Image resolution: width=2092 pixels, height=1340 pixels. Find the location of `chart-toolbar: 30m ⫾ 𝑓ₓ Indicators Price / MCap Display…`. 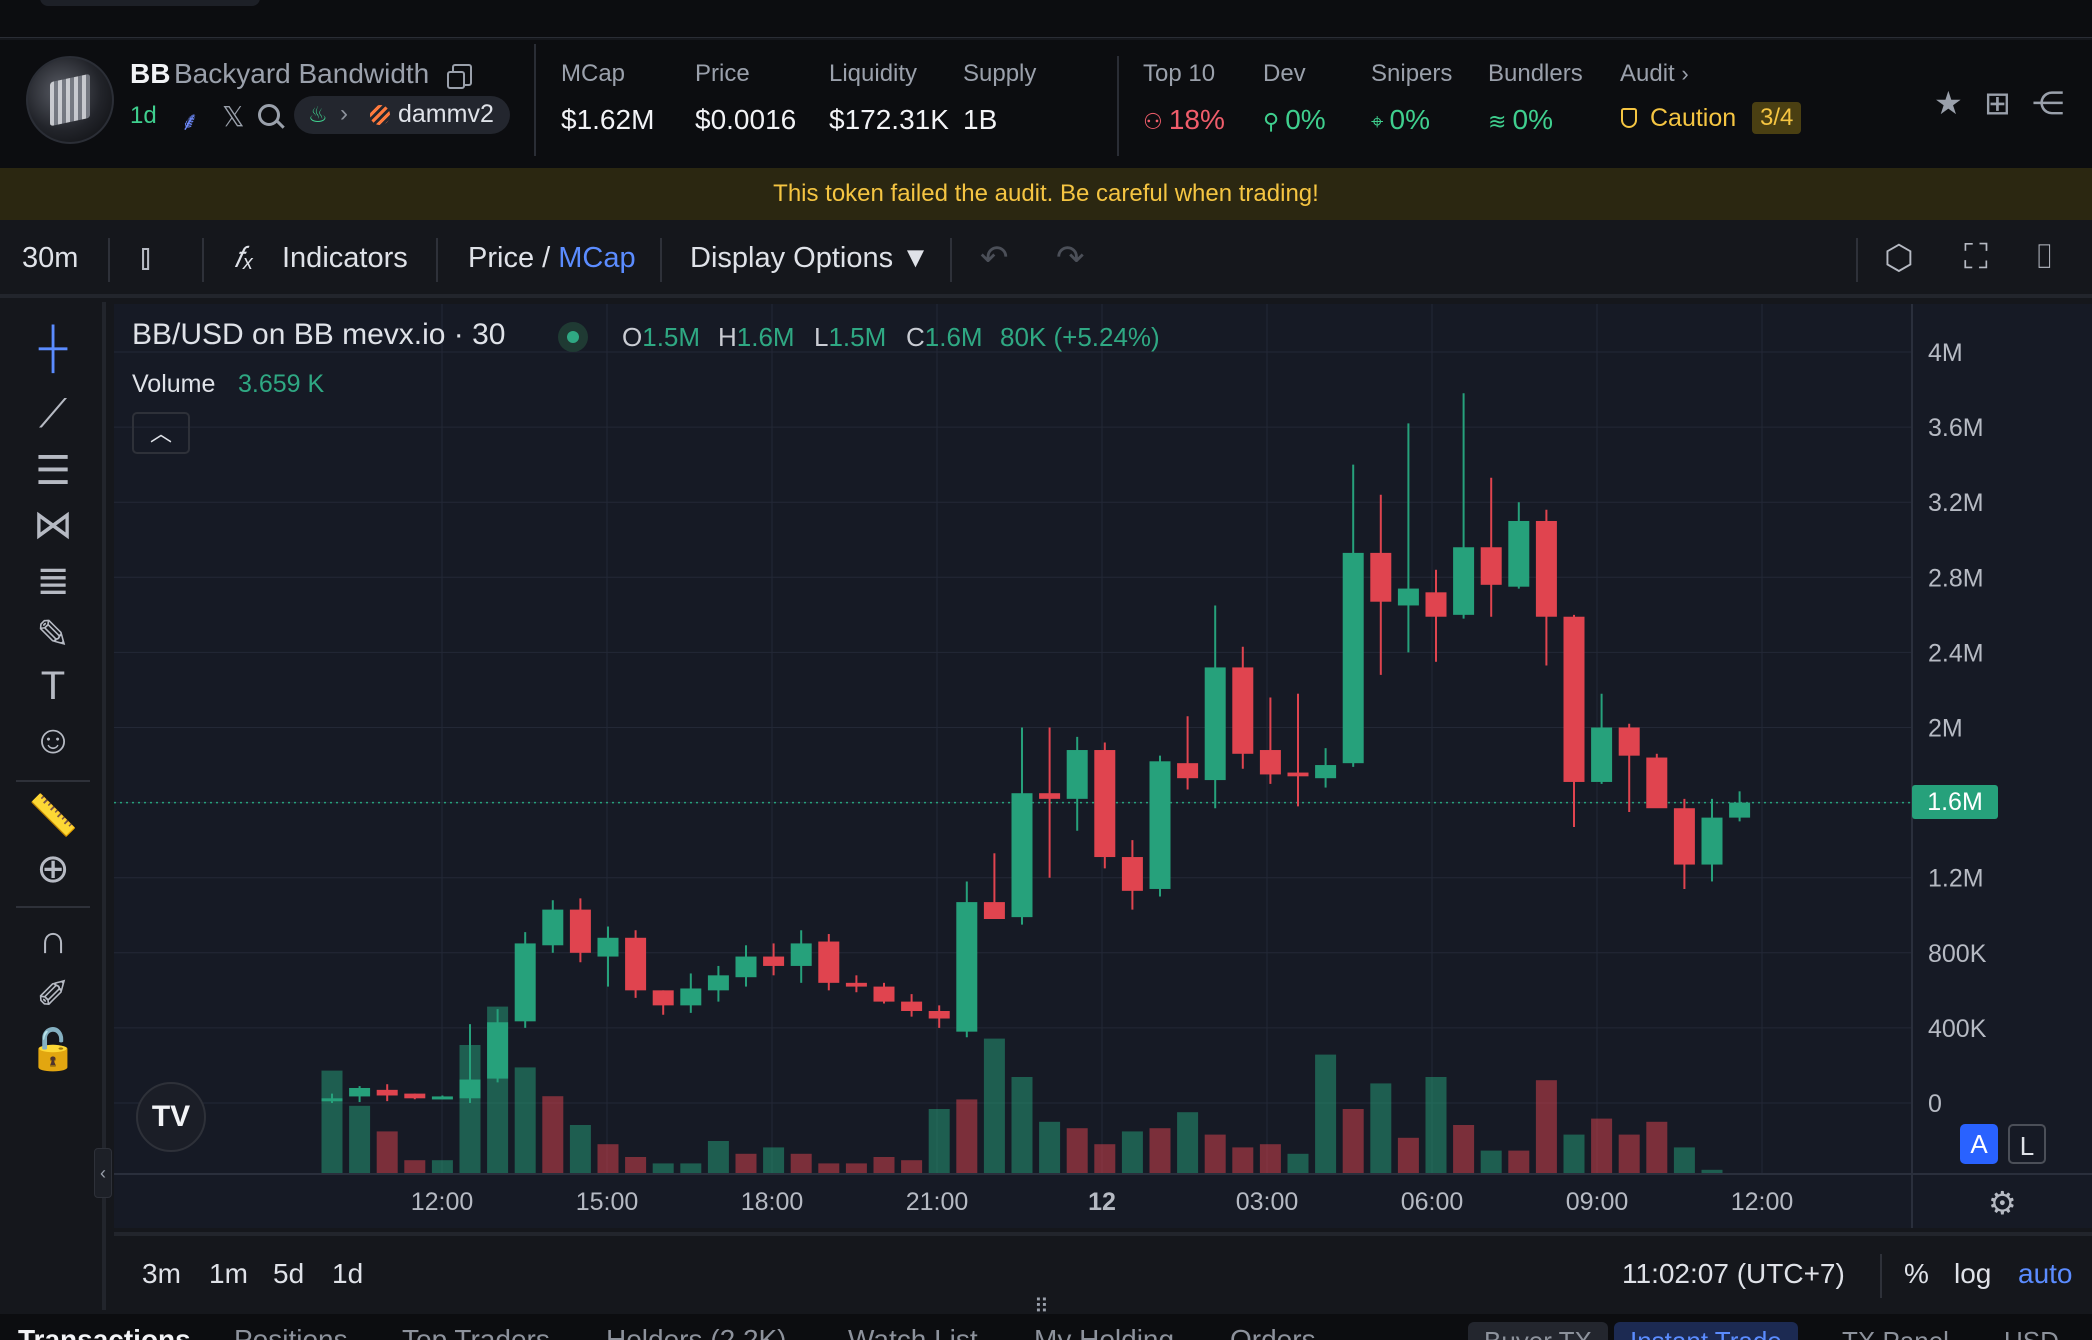

chart-toolbar: 30m ⫾ 𝑓ₓ Indicators Price / MCap Display… is located at coordinates (1046, 259).